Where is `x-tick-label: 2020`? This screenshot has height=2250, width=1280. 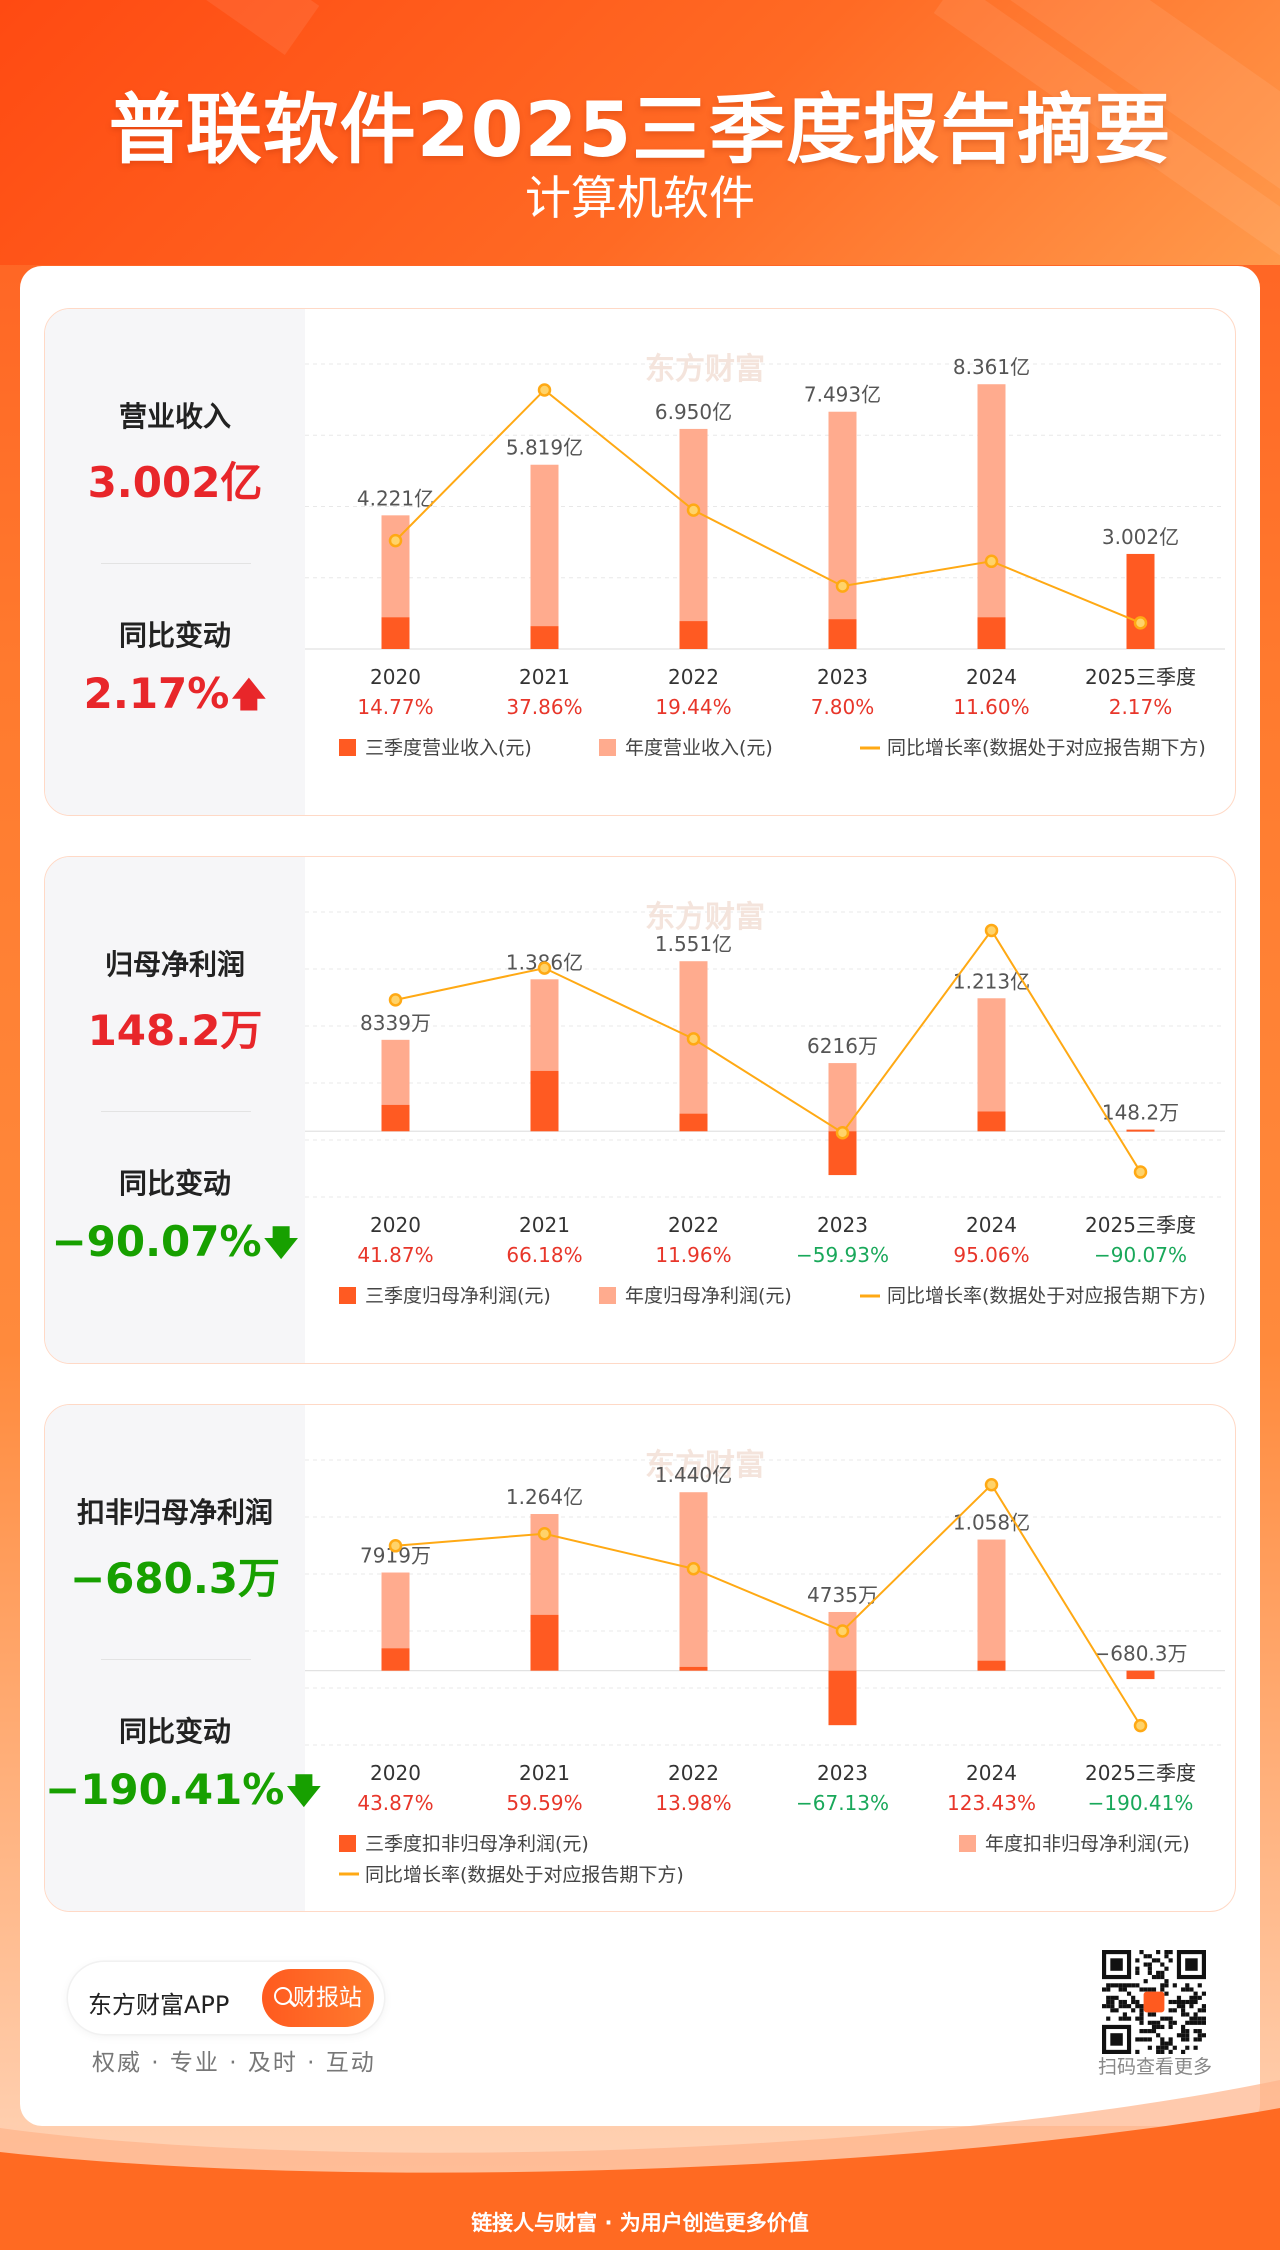
x-tick-label: 2020 is located at coordinates (395, 1773).